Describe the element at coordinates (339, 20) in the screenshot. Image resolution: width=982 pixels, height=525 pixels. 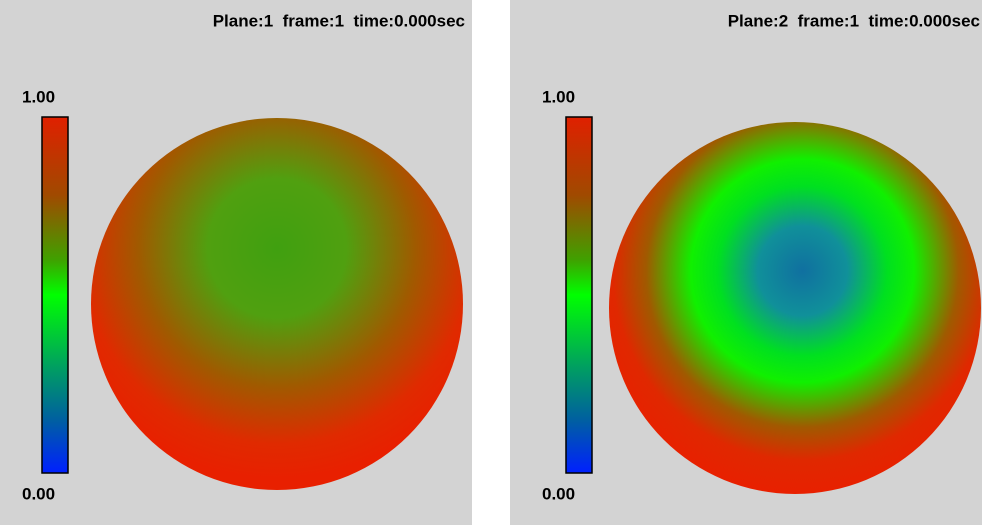
I see `panel-title: Plane:1 frame:1 time:0.000sec` at that location.